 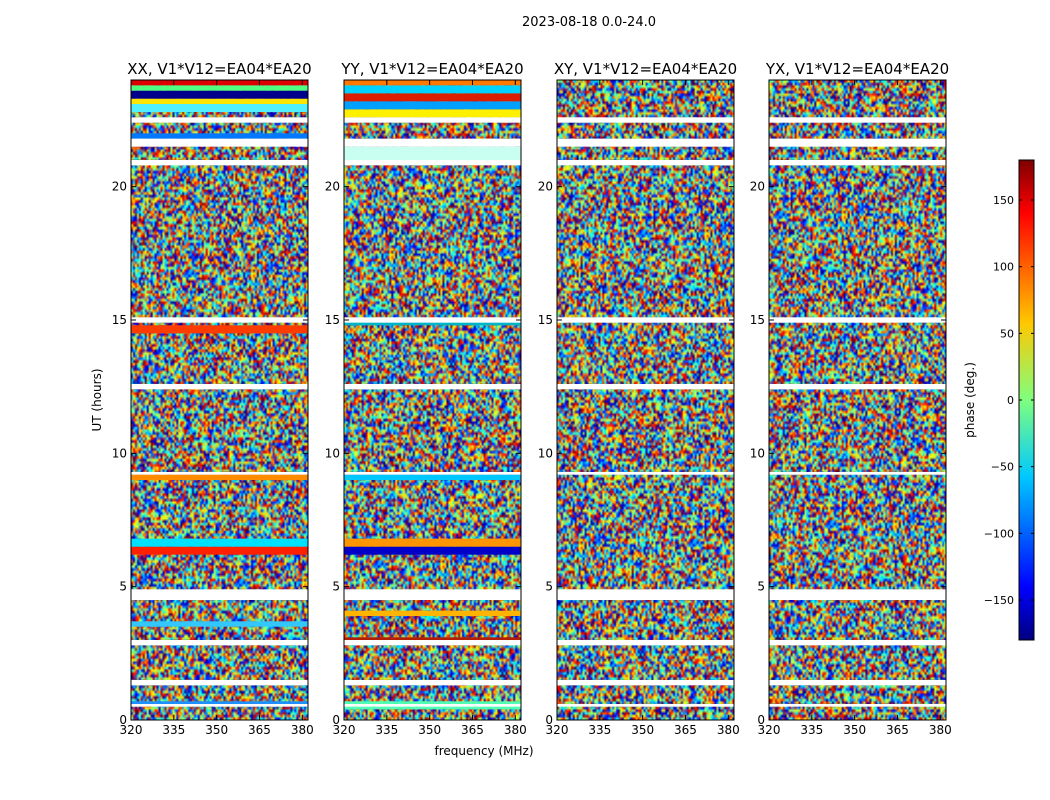 What do you see at coordinates (970, 400) in the screenshot?
I see `colorbar-label: phase (deg.)` at bounding box center [970, 400].